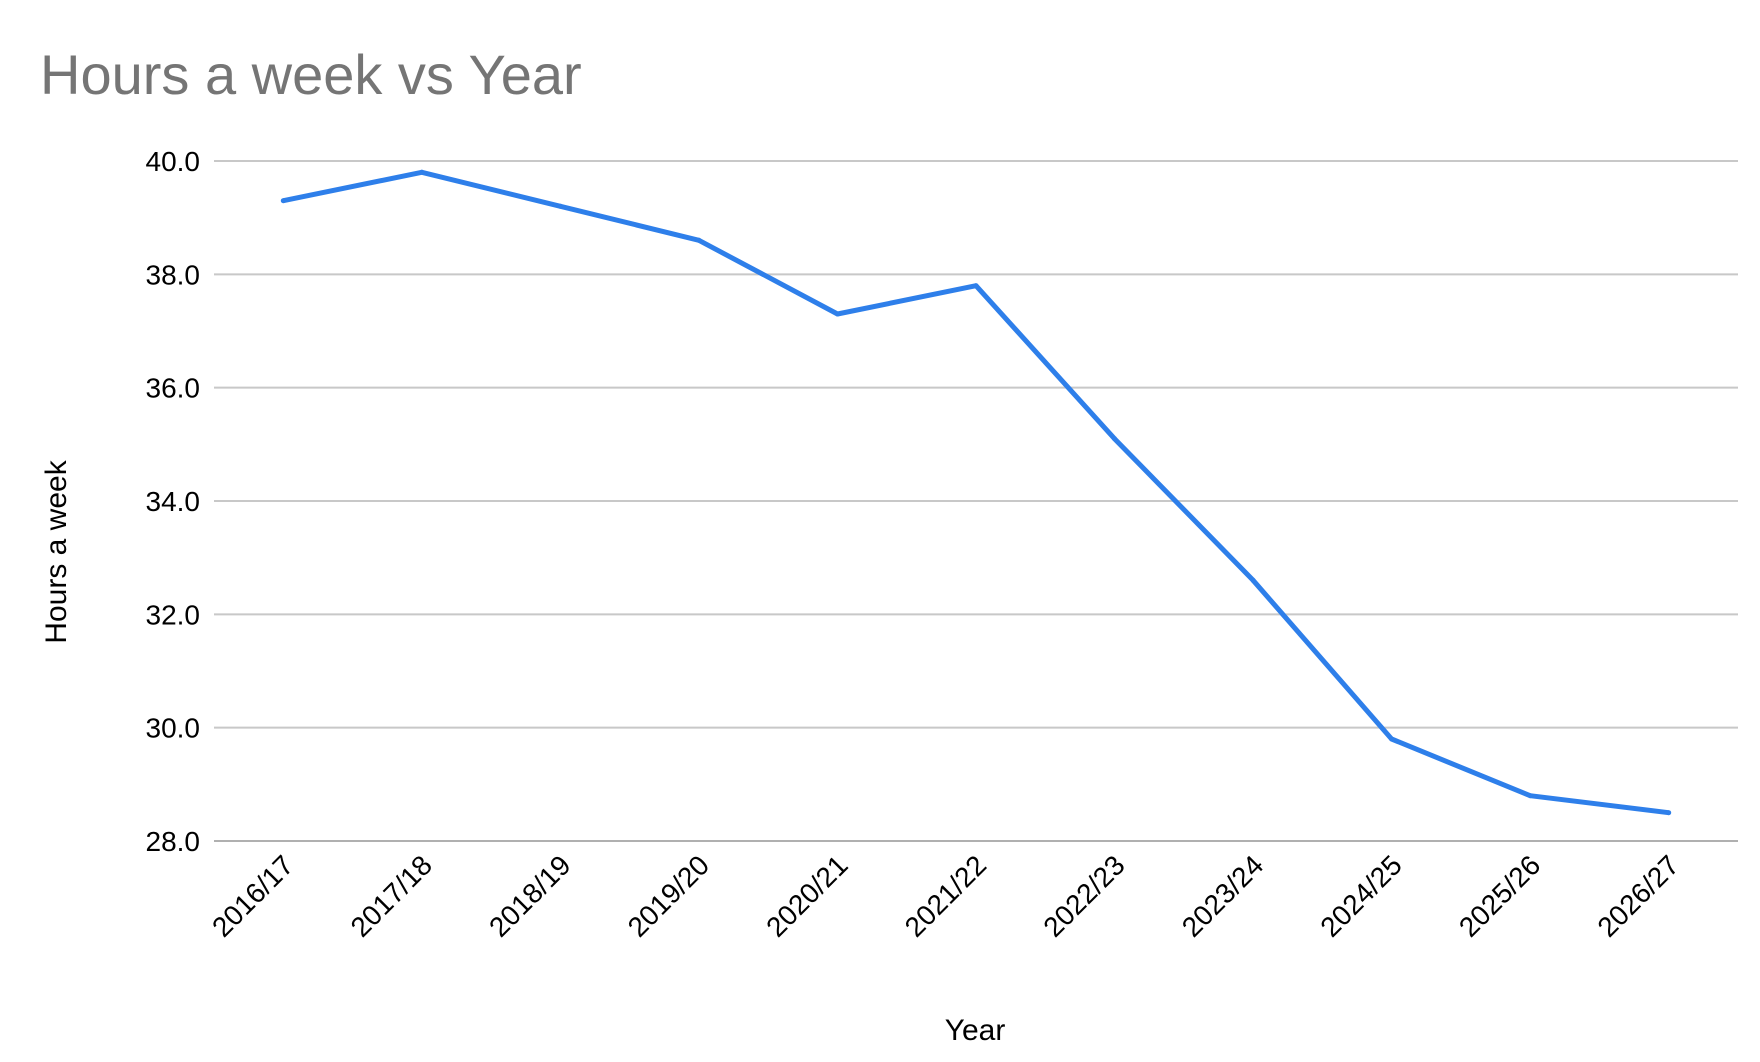 The height and width of the screenshot is (1062, 1760). I want to click on x-tick-label: 2023/24, so click(1222, 895).